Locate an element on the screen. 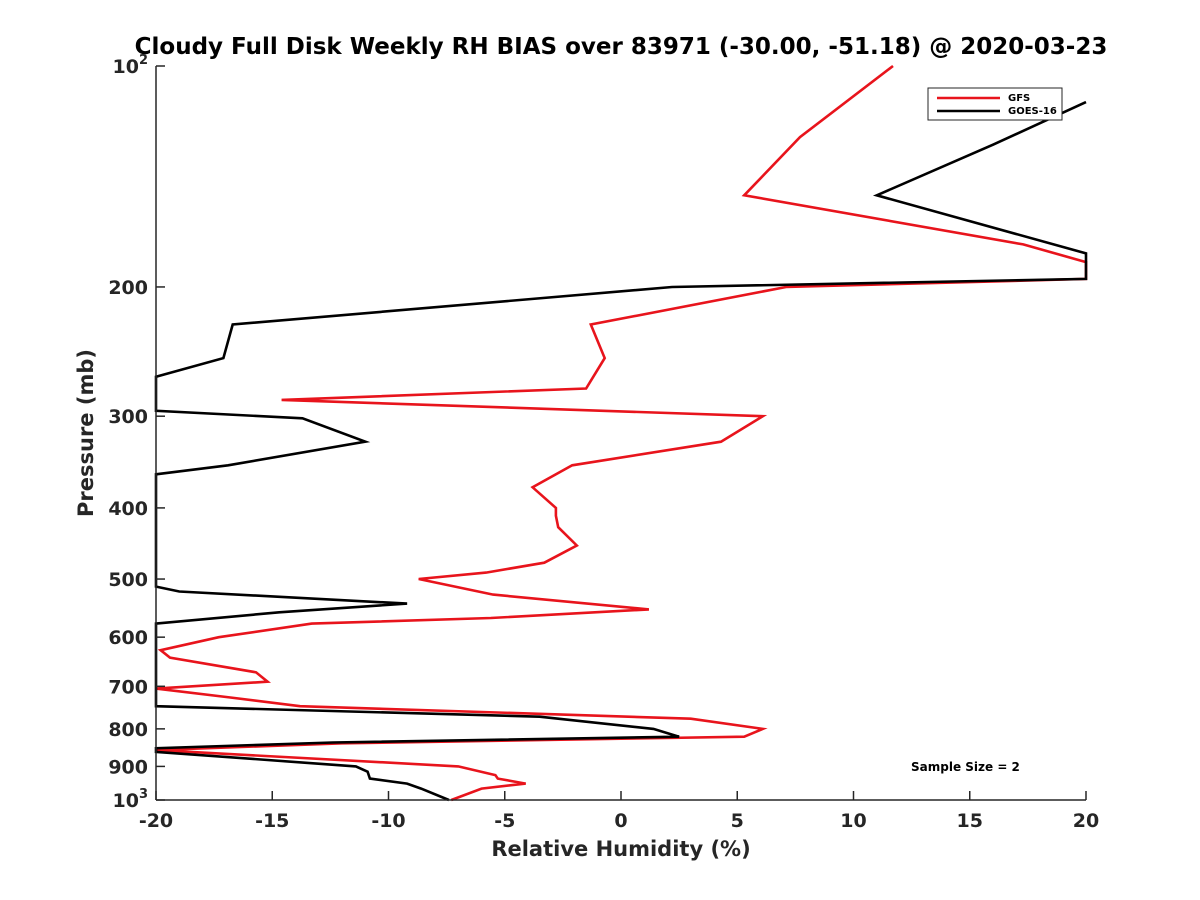 The width and height of the screenshot is (1200, 900). legend-label-gfs: GFS is located at coordinates (1019, 98).